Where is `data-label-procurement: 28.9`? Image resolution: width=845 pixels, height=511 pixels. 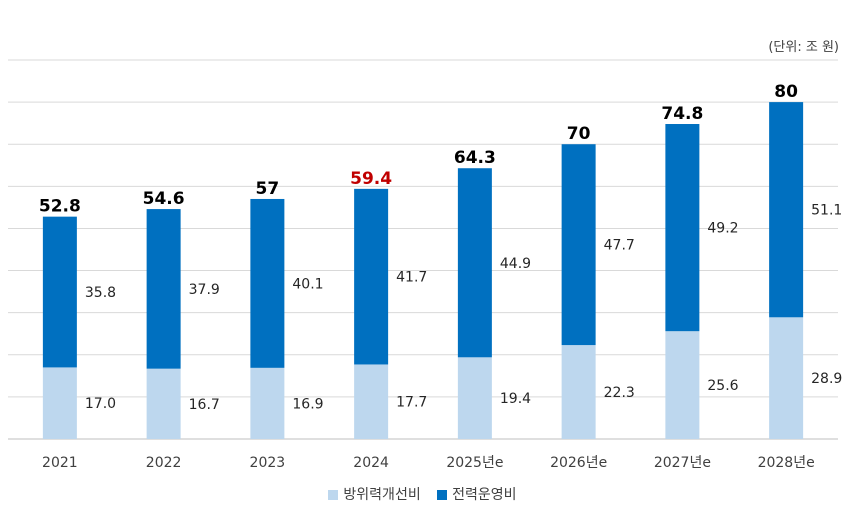 data-label-procurement: 28.9 is located at coordinates (826, 379).